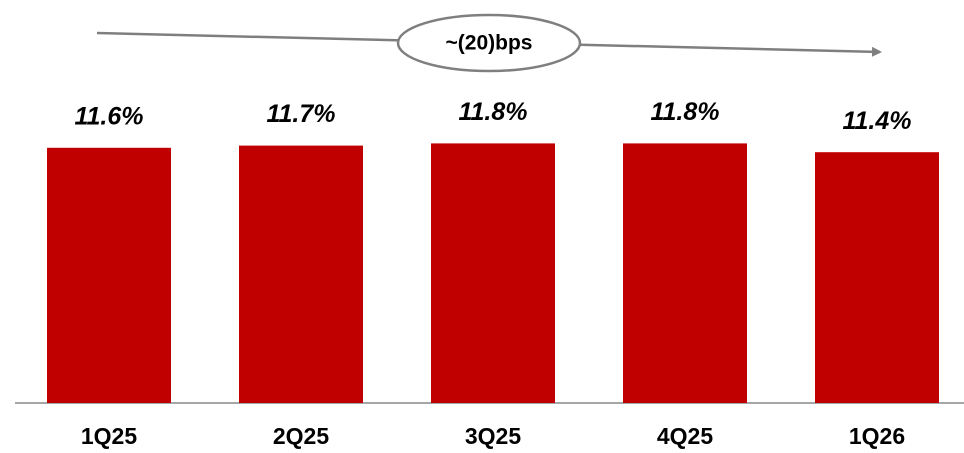 The width and height of the screenshot is (964, 453). Describe the element at coordinates (685, 436) in the screenshot. I see `x-tick-label: 4Q25` at that location.